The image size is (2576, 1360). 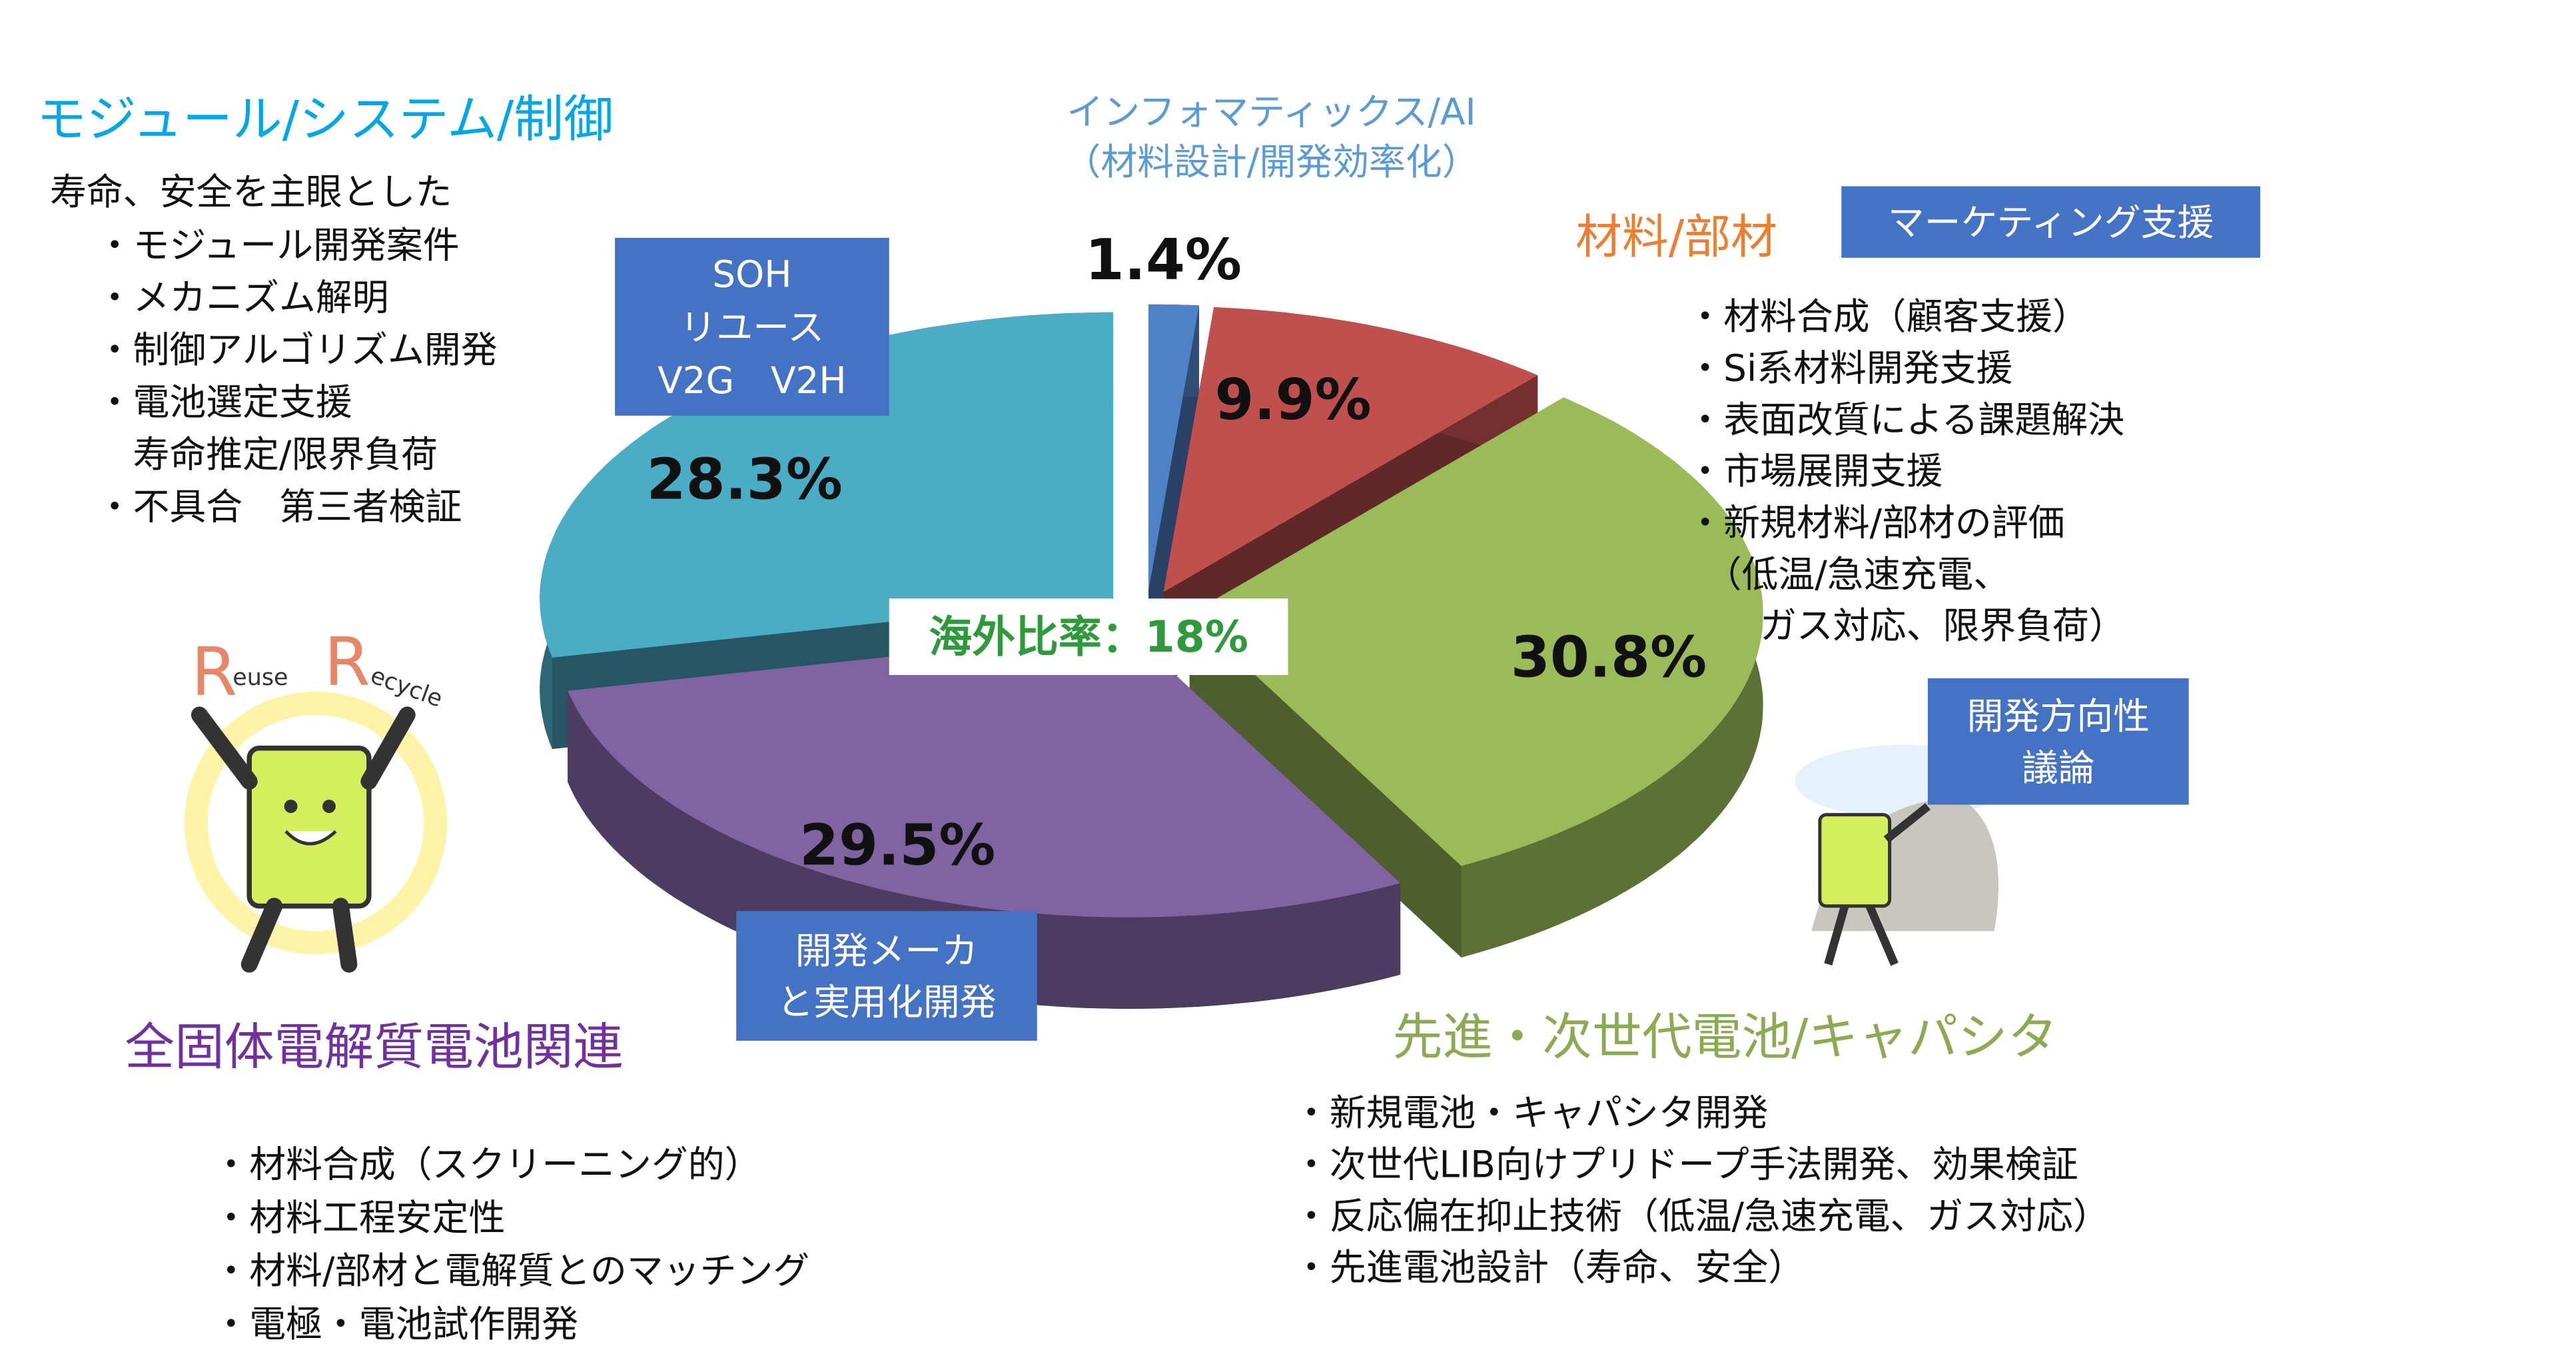 What do you see at coordinates (1848, 574) in the screenshot?
I see `list-item: （低温/急速充電、` at bounding box center [1848, 574].